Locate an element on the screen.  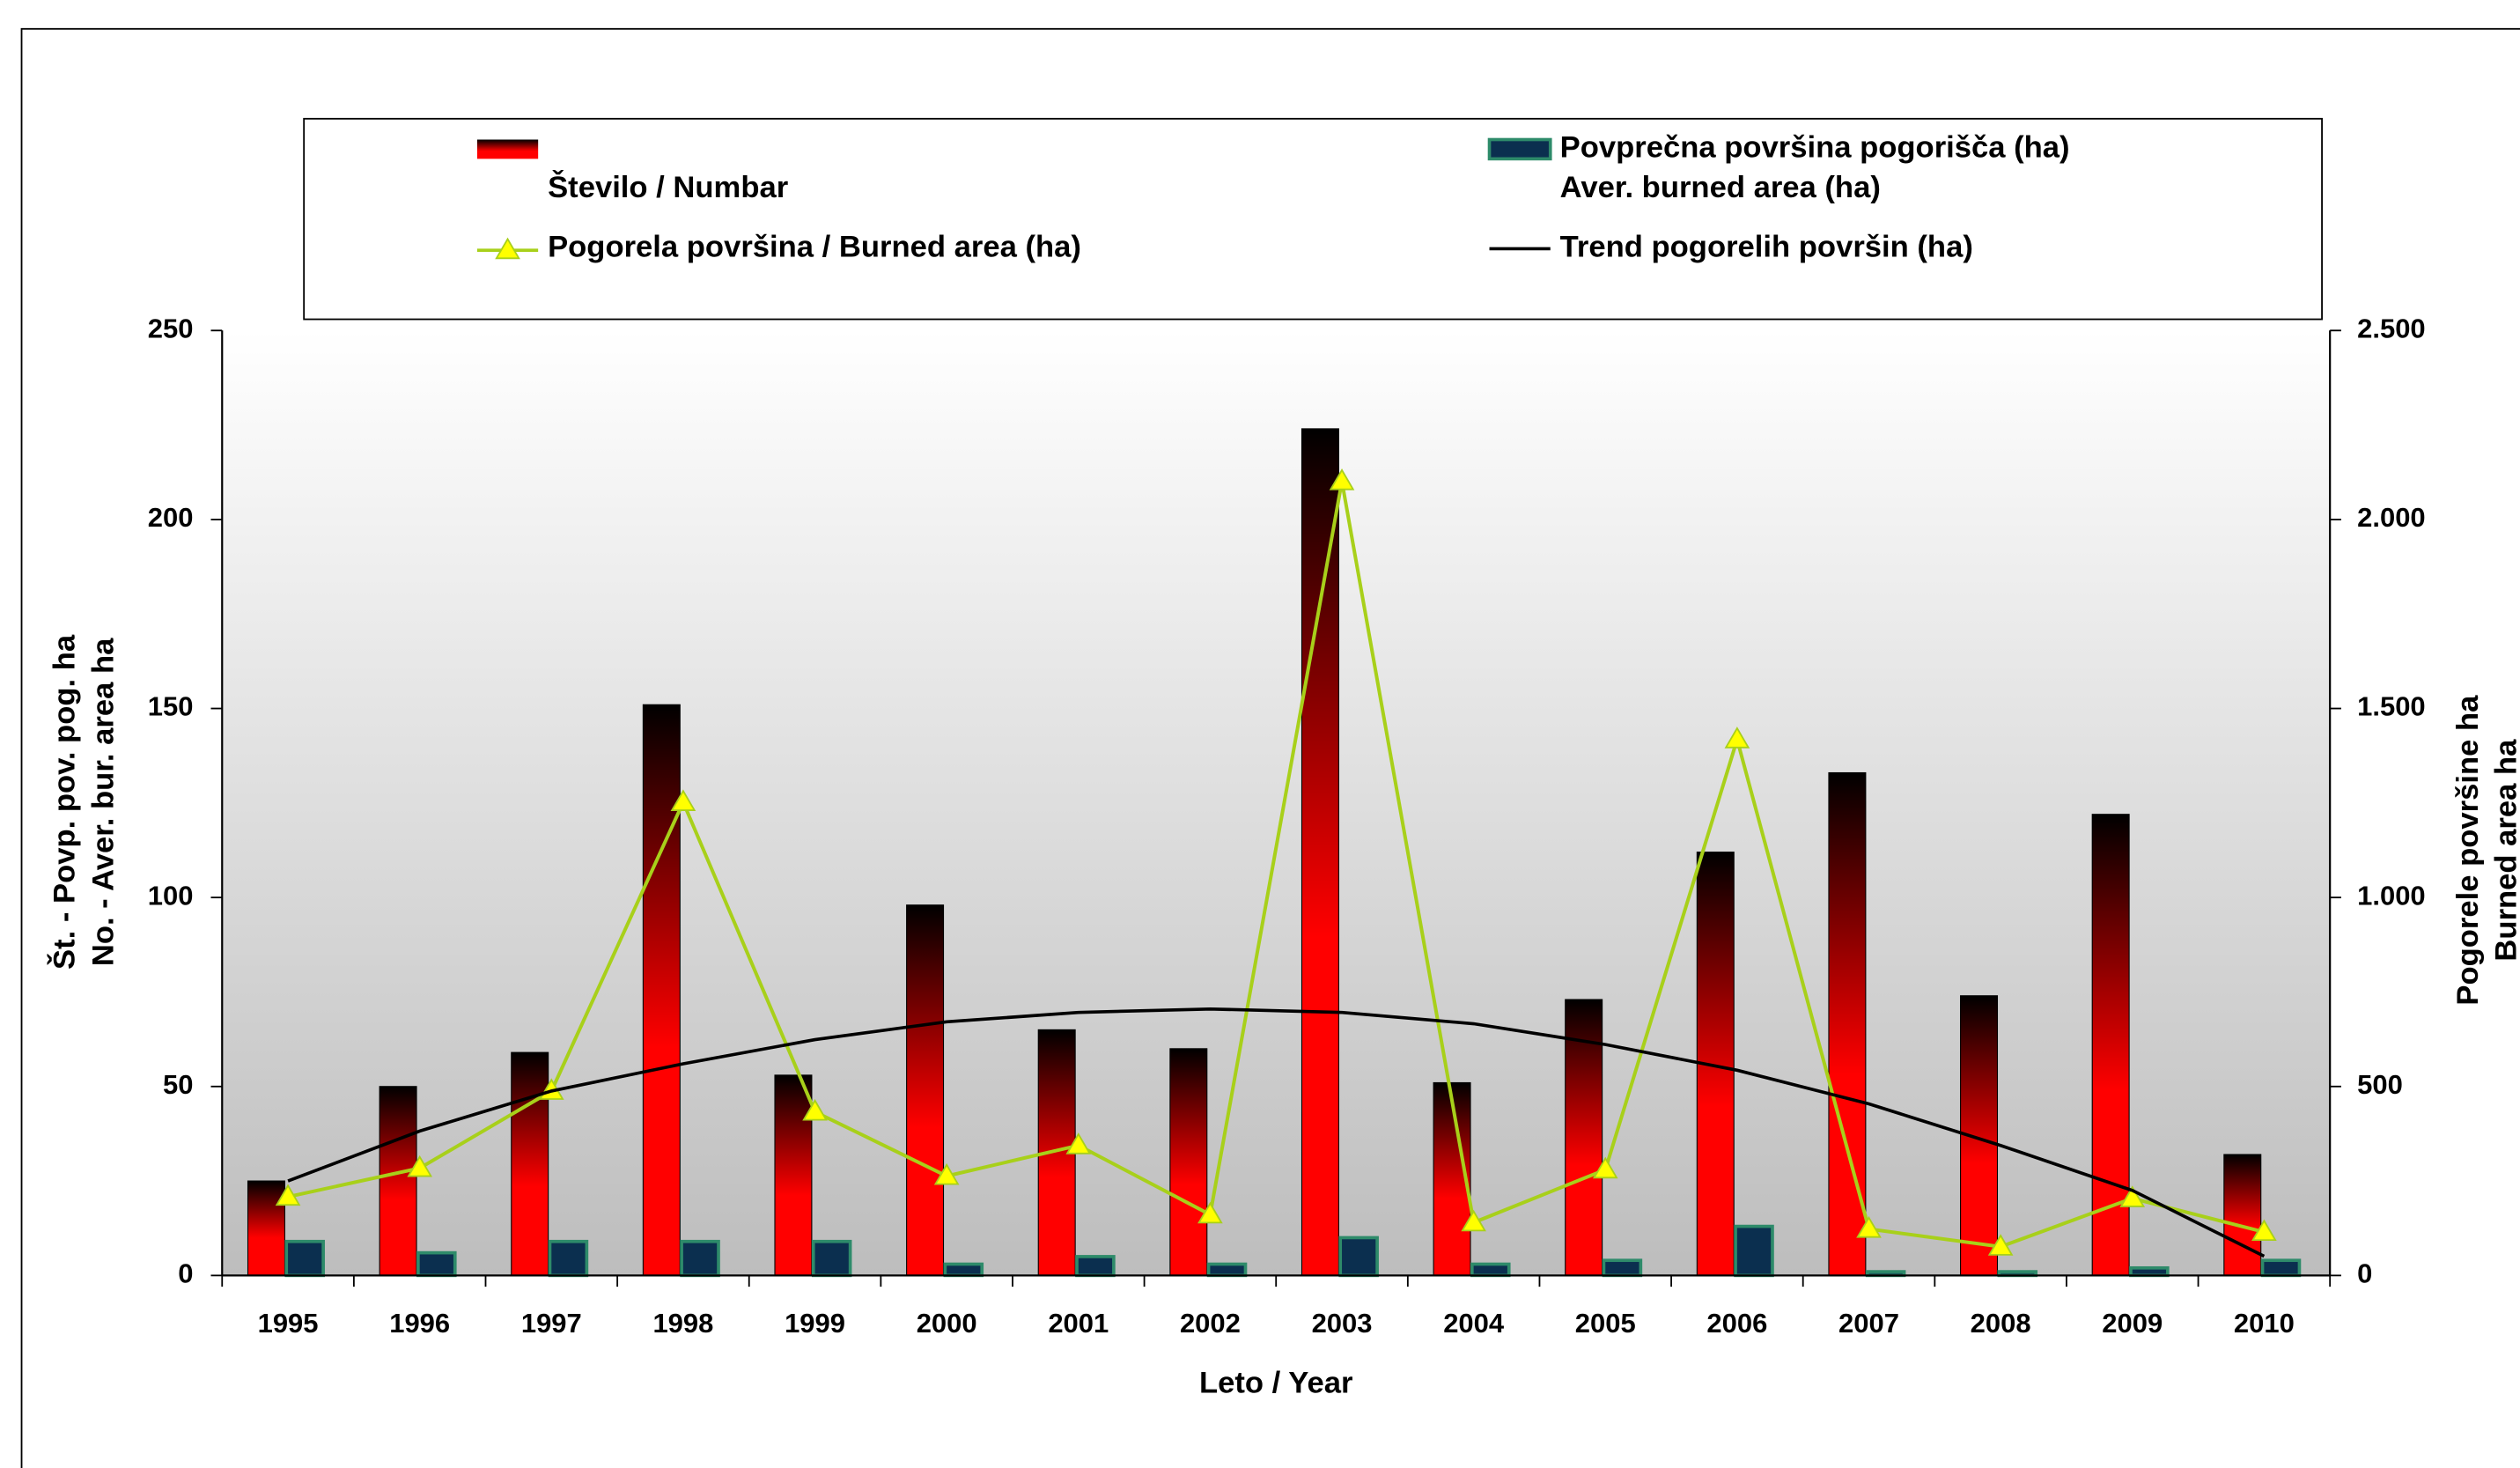
line is located at coordinates (1276, 1132).